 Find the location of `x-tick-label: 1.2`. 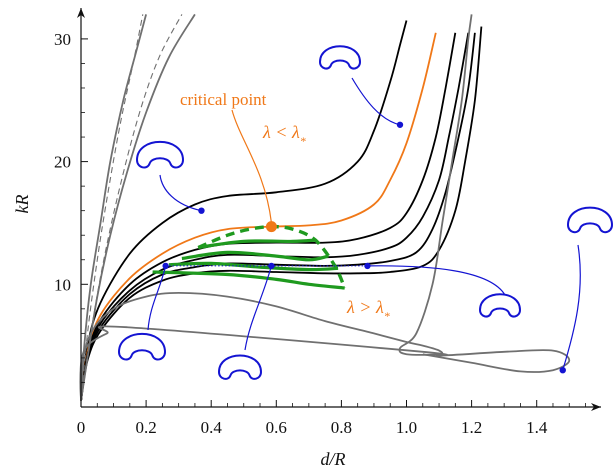

x-tick-label: 1.2 is located at coordinates (471, 427).